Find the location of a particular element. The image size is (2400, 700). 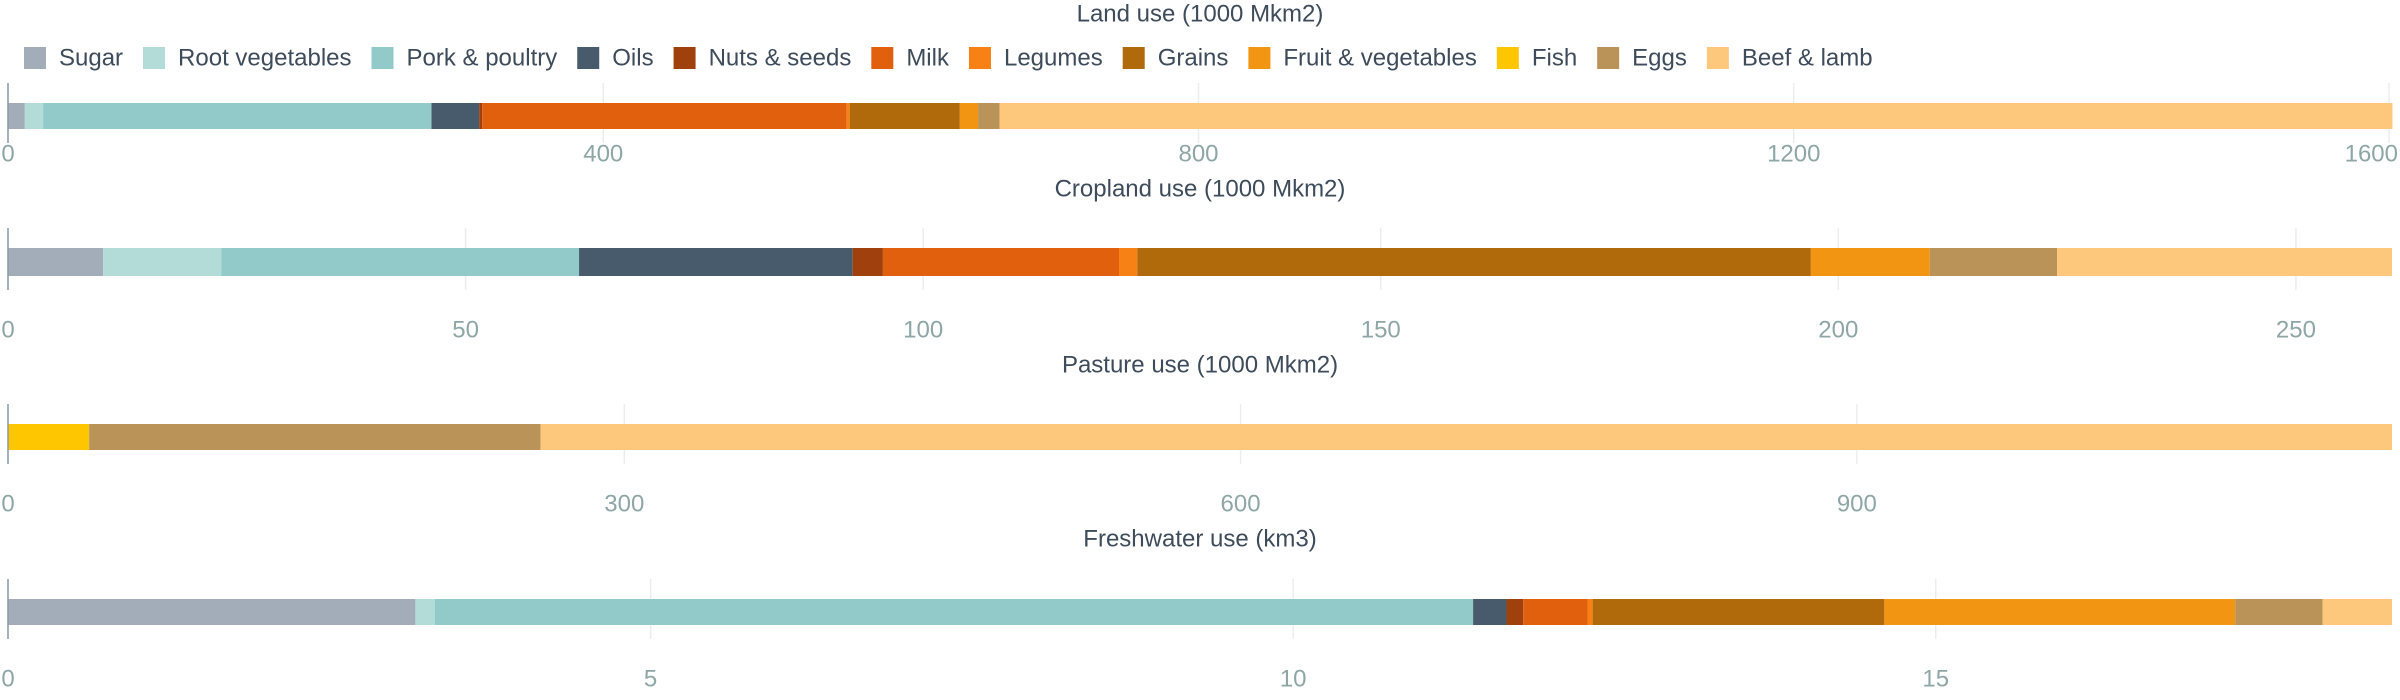

x-tick-label: 150 is located at coordinates (1381, 329).